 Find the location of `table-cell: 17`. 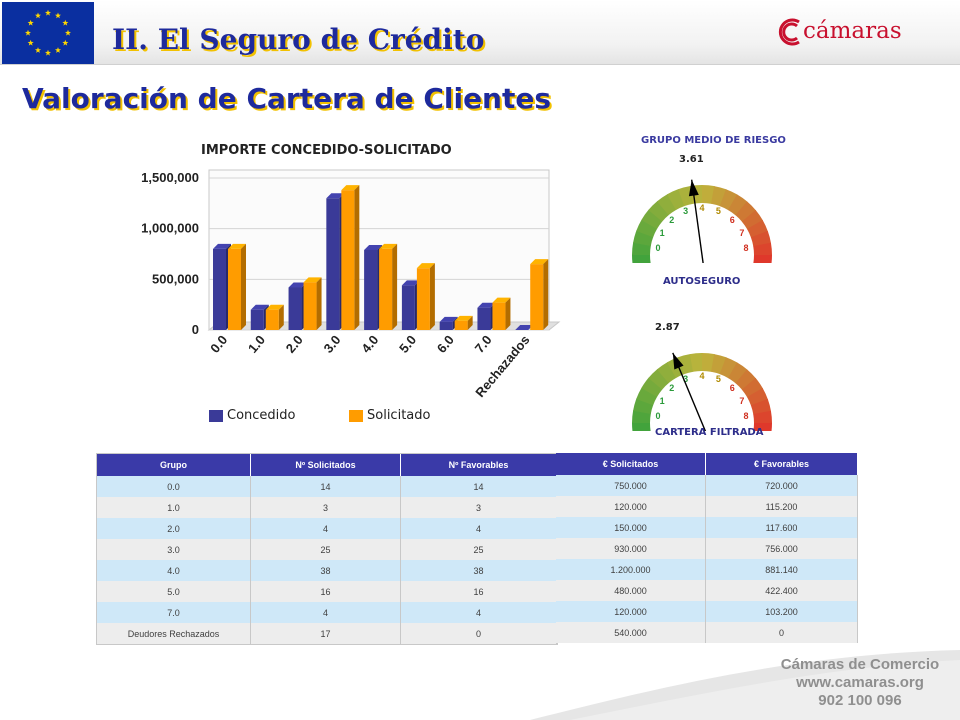

table-cell: 17 is located at coordinates (326, 633).